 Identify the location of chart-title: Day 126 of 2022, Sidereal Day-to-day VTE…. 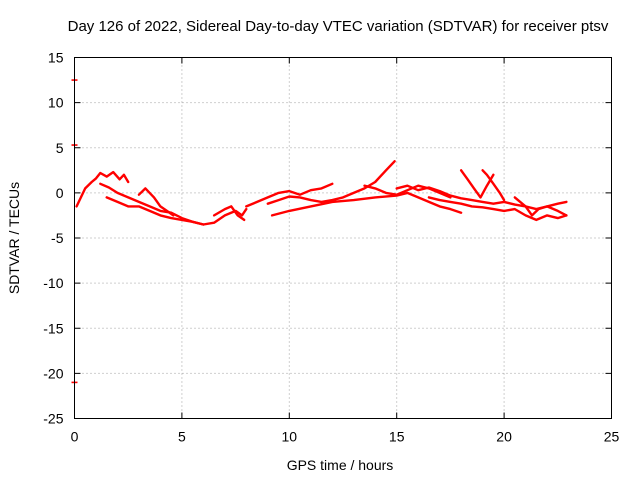
(338, 26).